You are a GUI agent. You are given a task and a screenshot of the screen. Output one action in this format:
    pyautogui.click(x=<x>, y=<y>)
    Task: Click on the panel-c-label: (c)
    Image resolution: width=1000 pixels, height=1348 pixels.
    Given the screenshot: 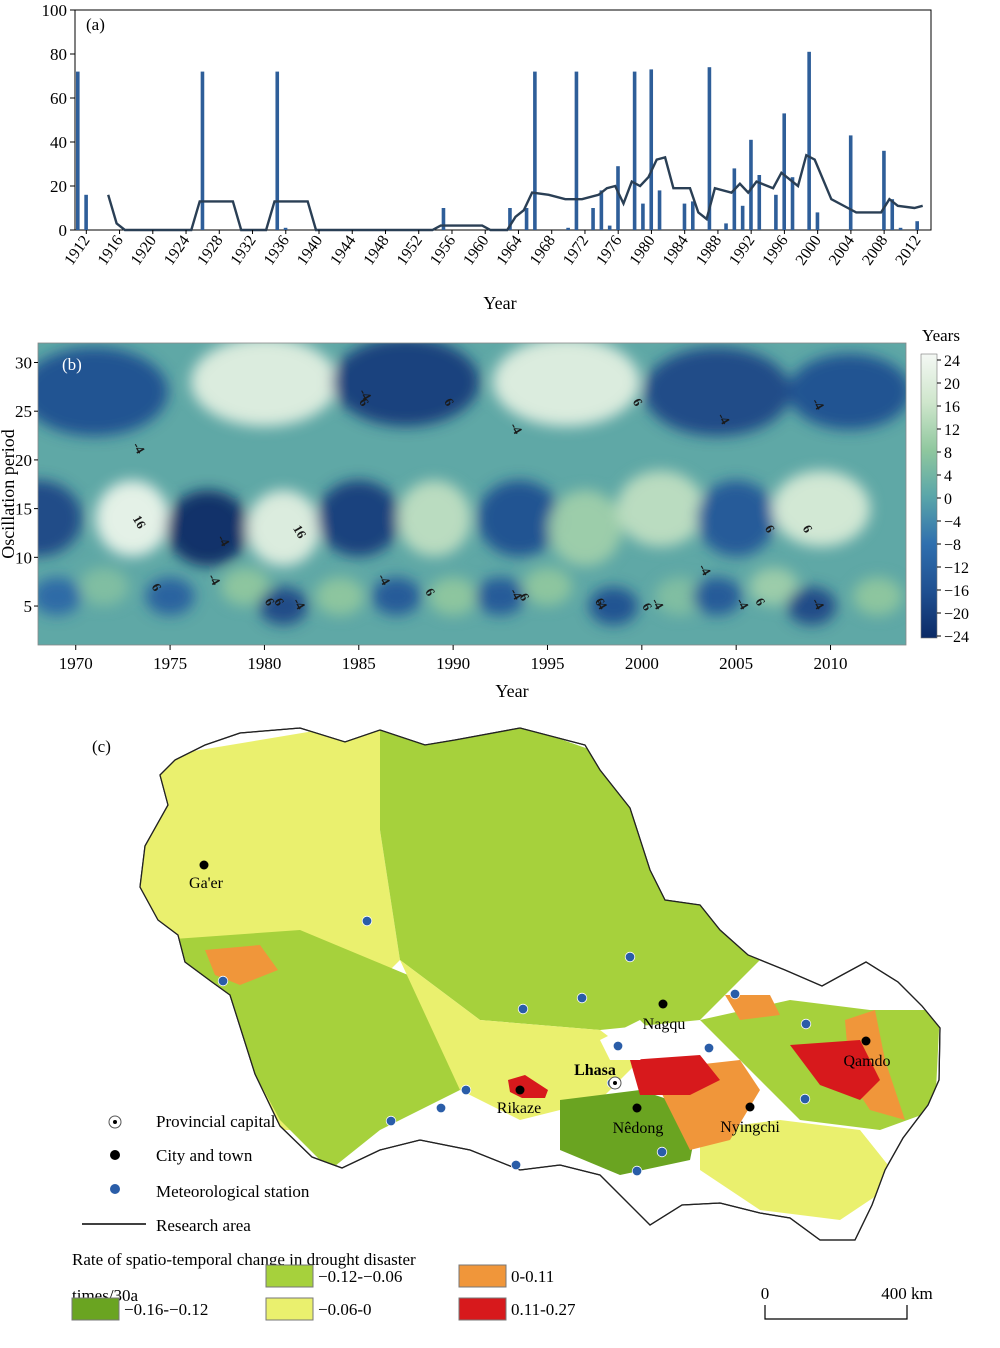 What is the action you would take?
    pyautogui.click(x=101, y=746)
    